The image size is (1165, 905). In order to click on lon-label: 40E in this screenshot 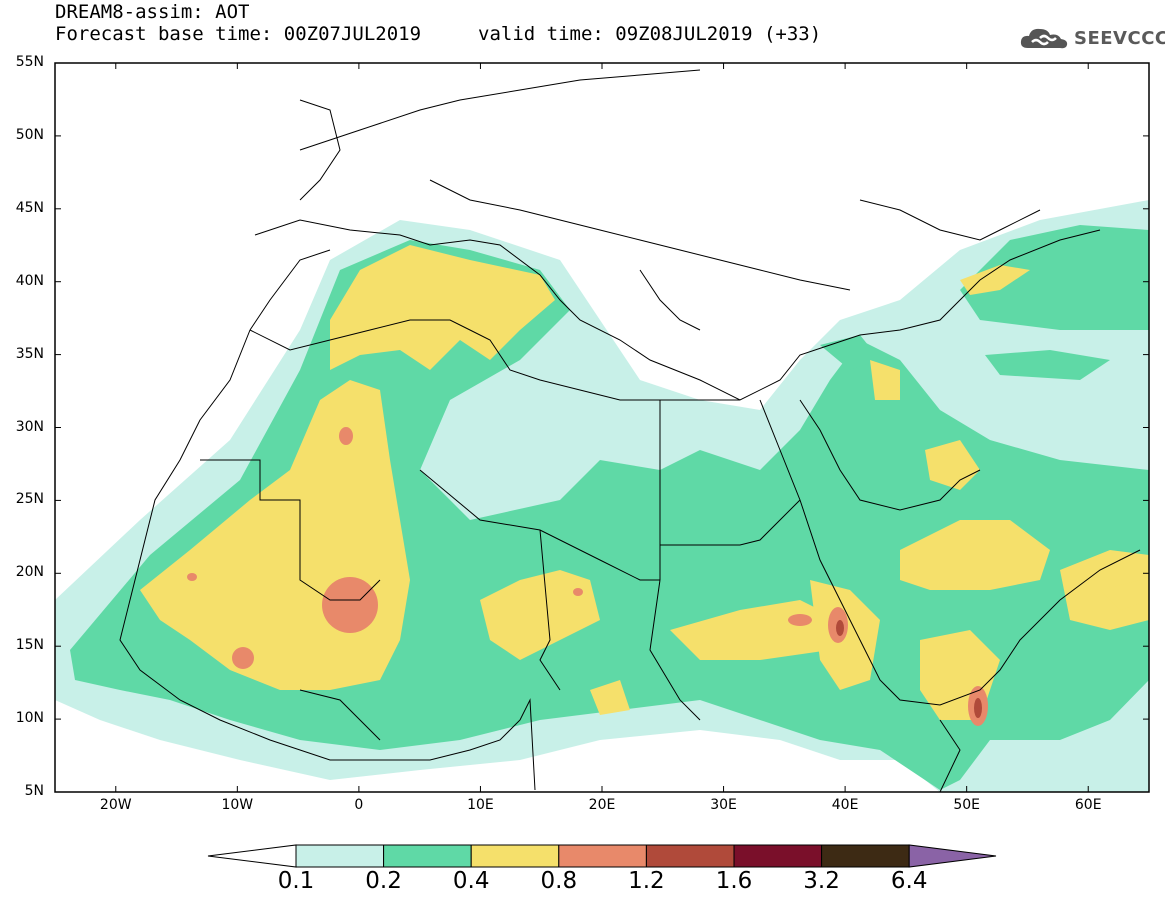, I will do `click(845, 805)`.